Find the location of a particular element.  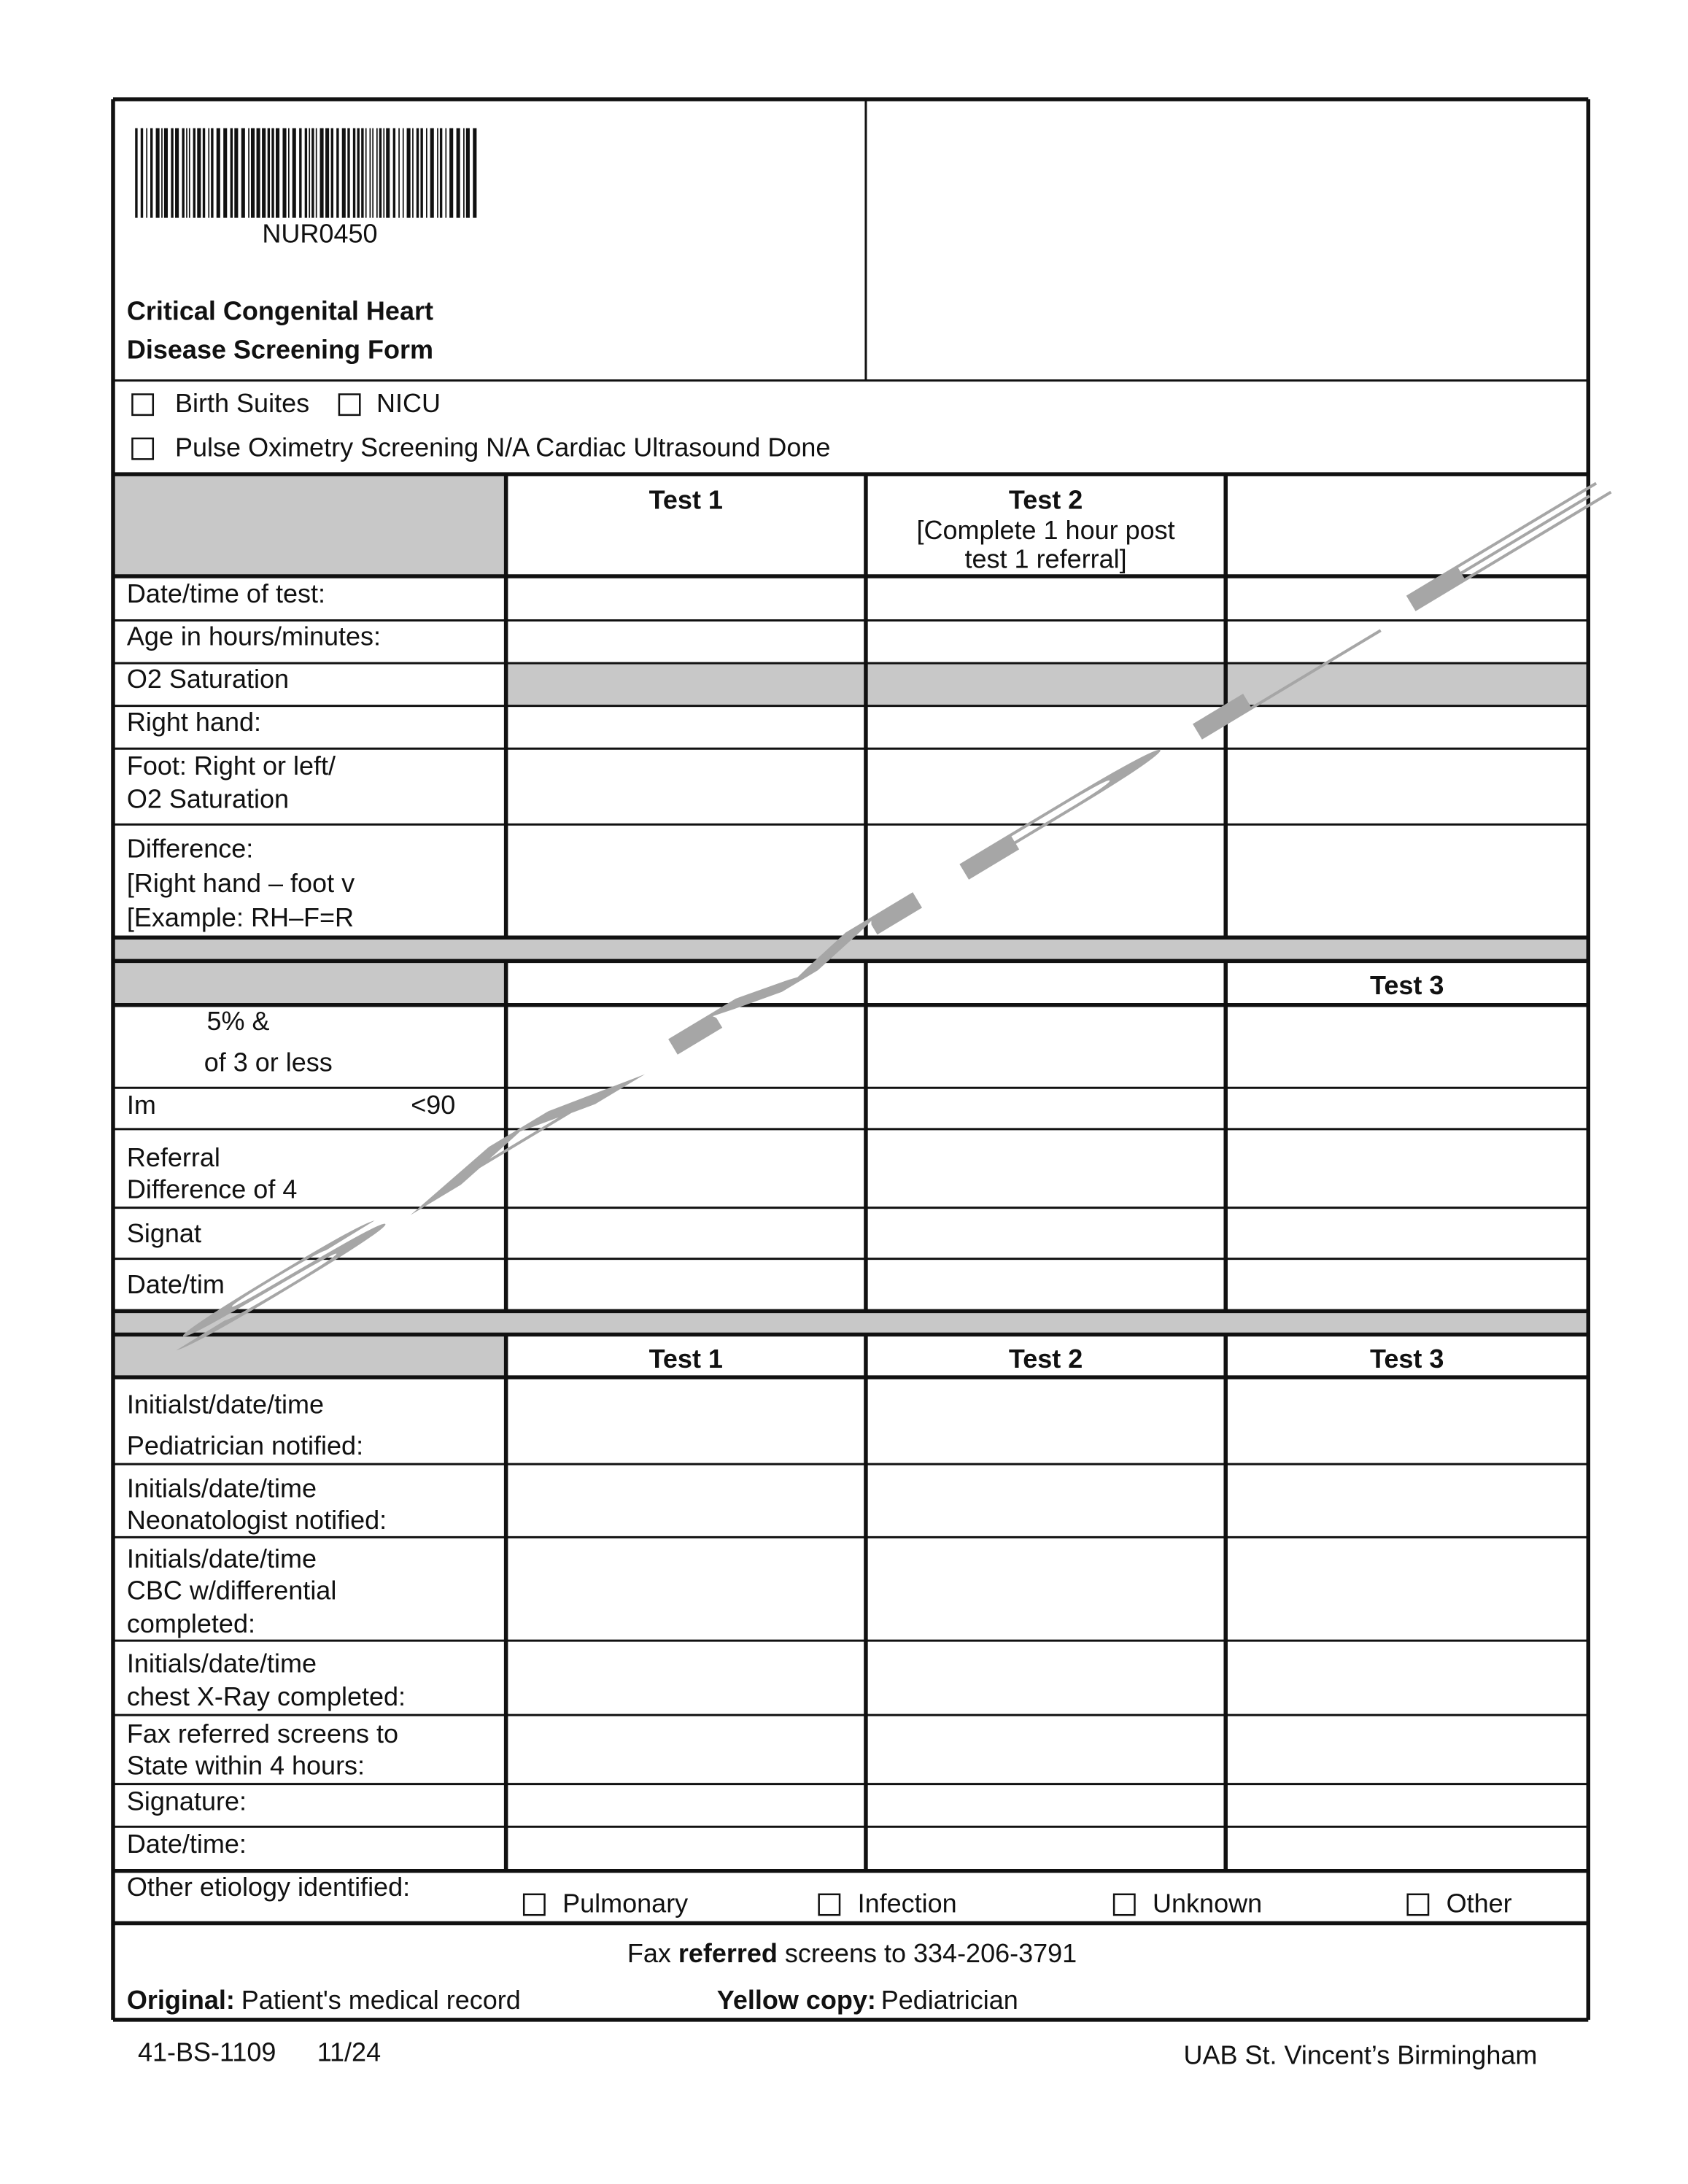

label: Yellow copy: is located at coordinates (796, 2000).